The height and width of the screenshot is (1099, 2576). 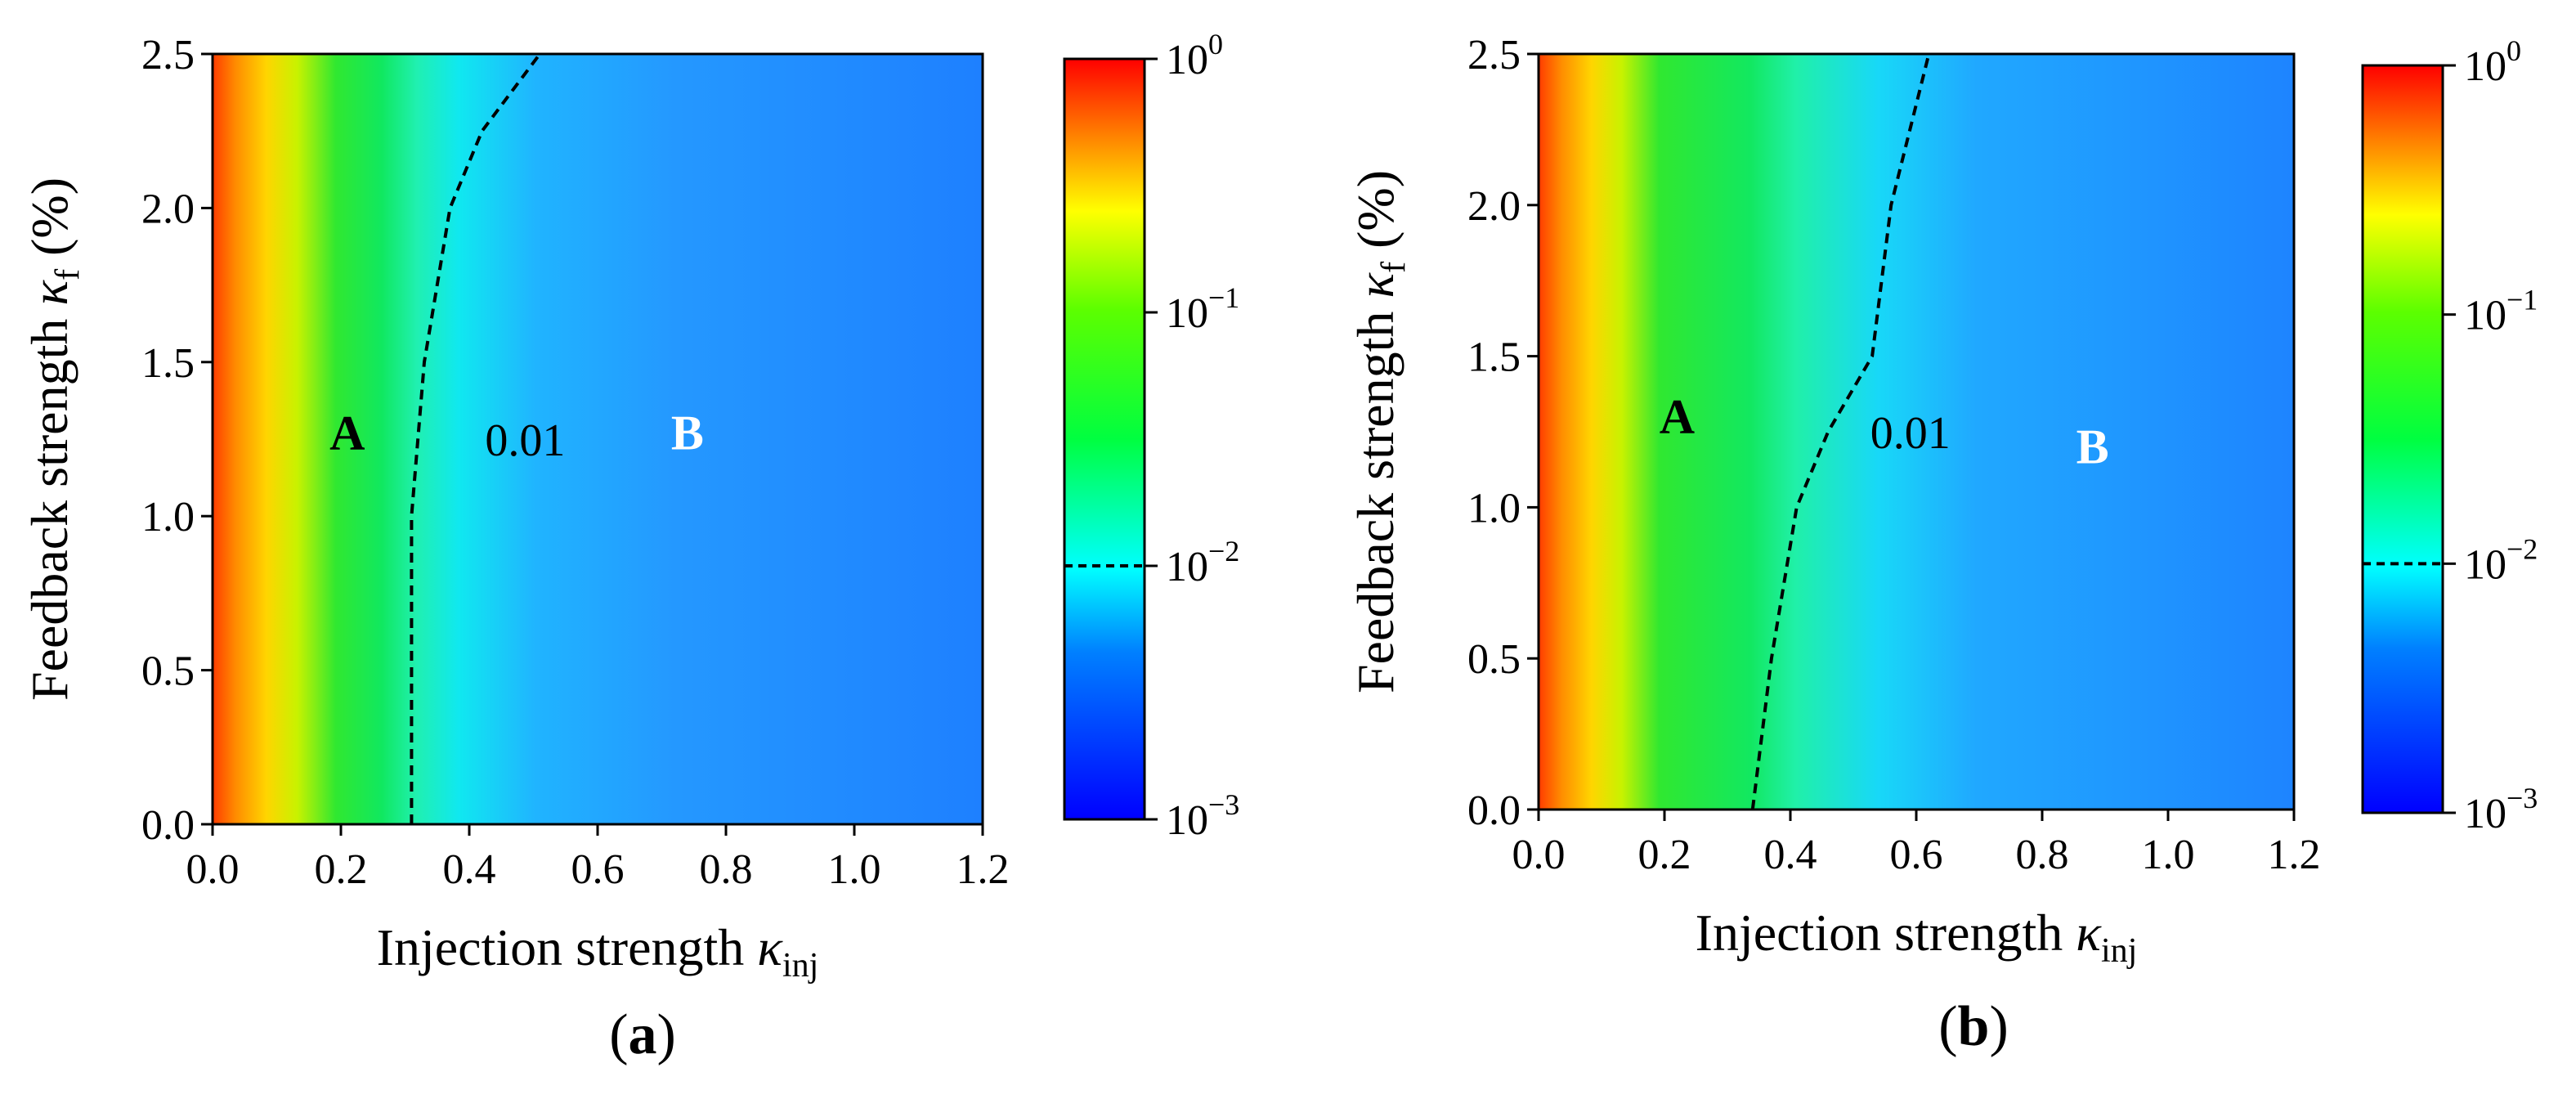 I want to click on panel-label: (a), so click(x=643, y=1034).